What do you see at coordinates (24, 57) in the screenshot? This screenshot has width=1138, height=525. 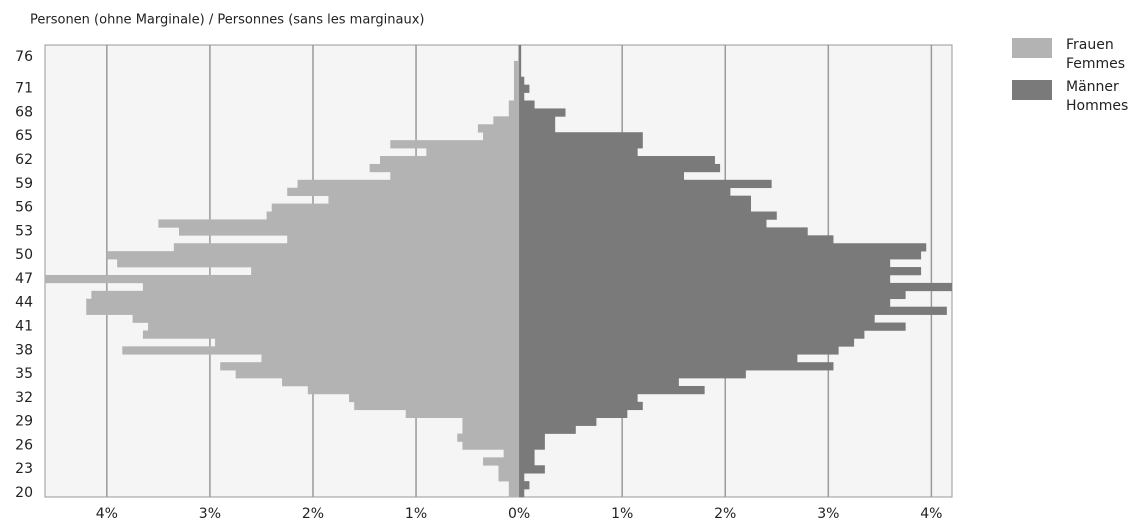 I see `y-tick-label: 76` at bounding box center [24, 57].